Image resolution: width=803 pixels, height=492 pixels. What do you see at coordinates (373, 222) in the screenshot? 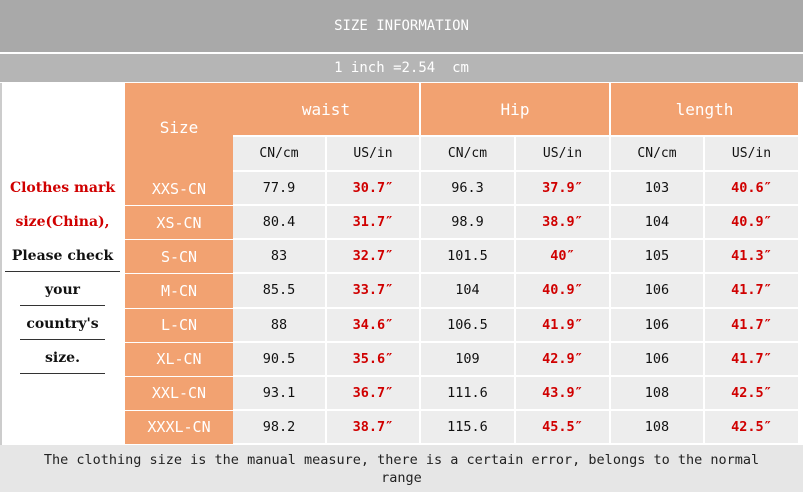
I see `us-cell: 31.7″` at bounding box center [373, 222].